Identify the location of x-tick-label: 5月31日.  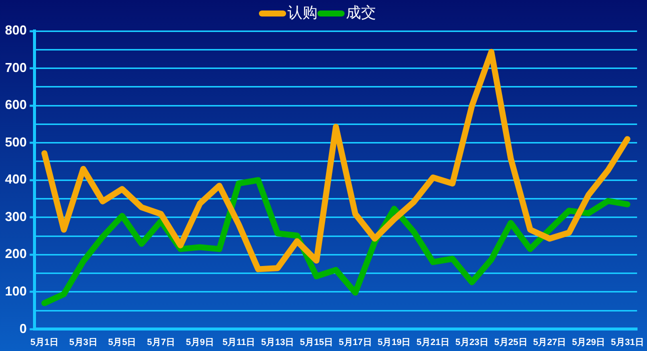
(627, 342).